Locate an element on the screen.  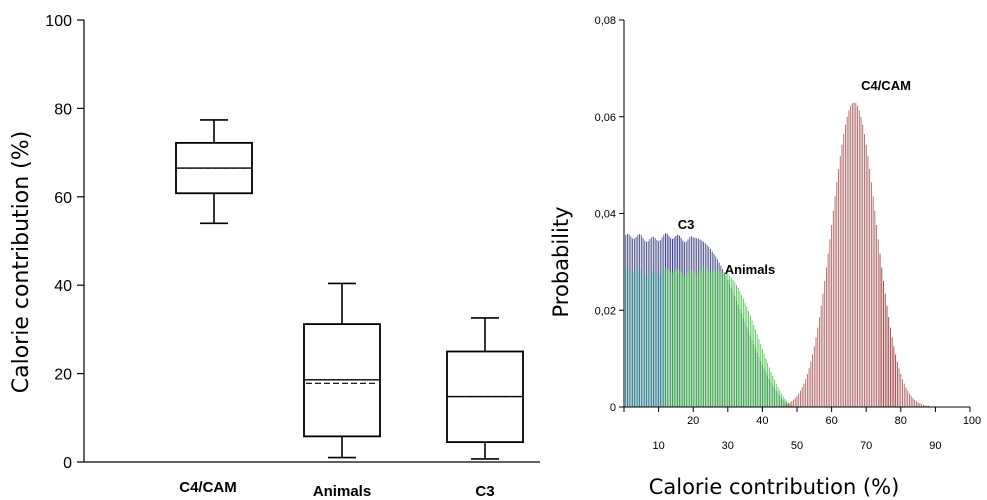
box-category-label: C3 is located at coordinates (484, 491).